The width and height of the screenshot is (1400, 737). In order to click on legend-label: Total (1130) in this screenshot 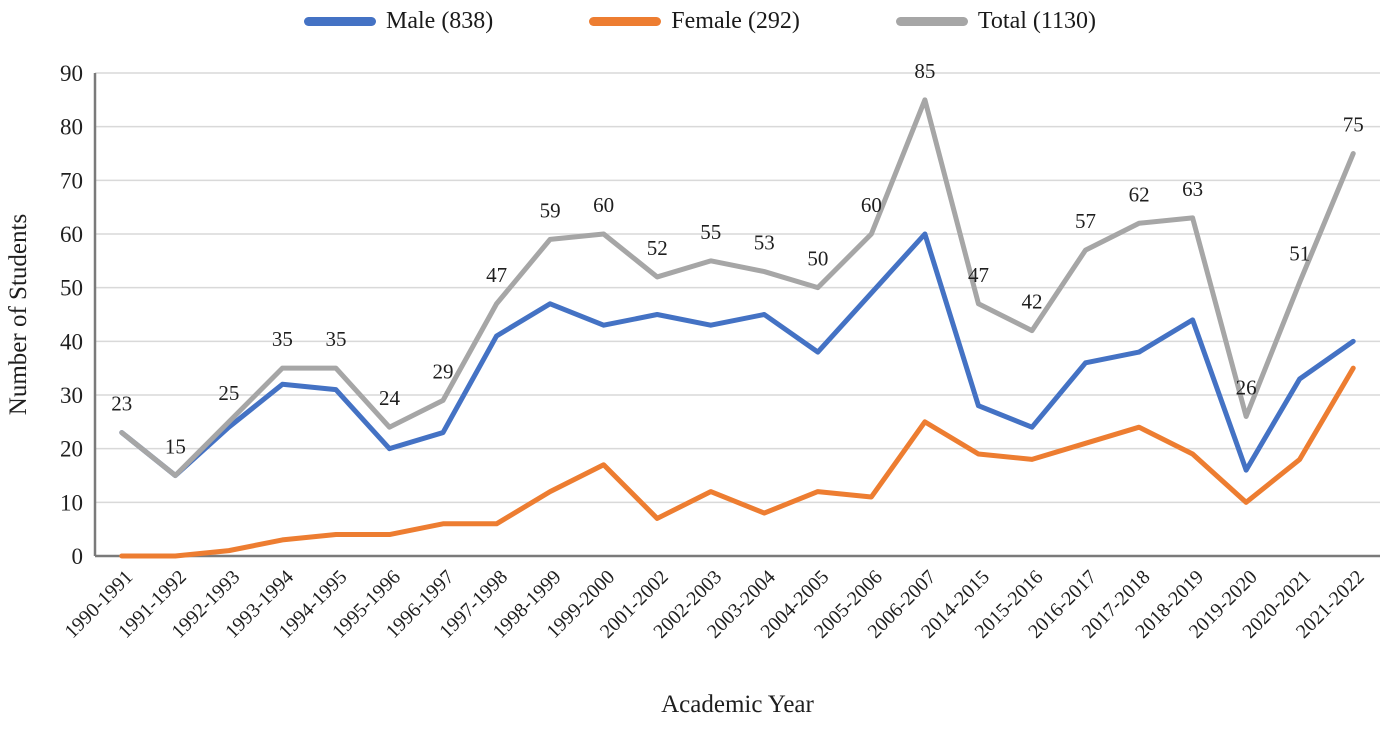, I will do `click(1036, 20)`.